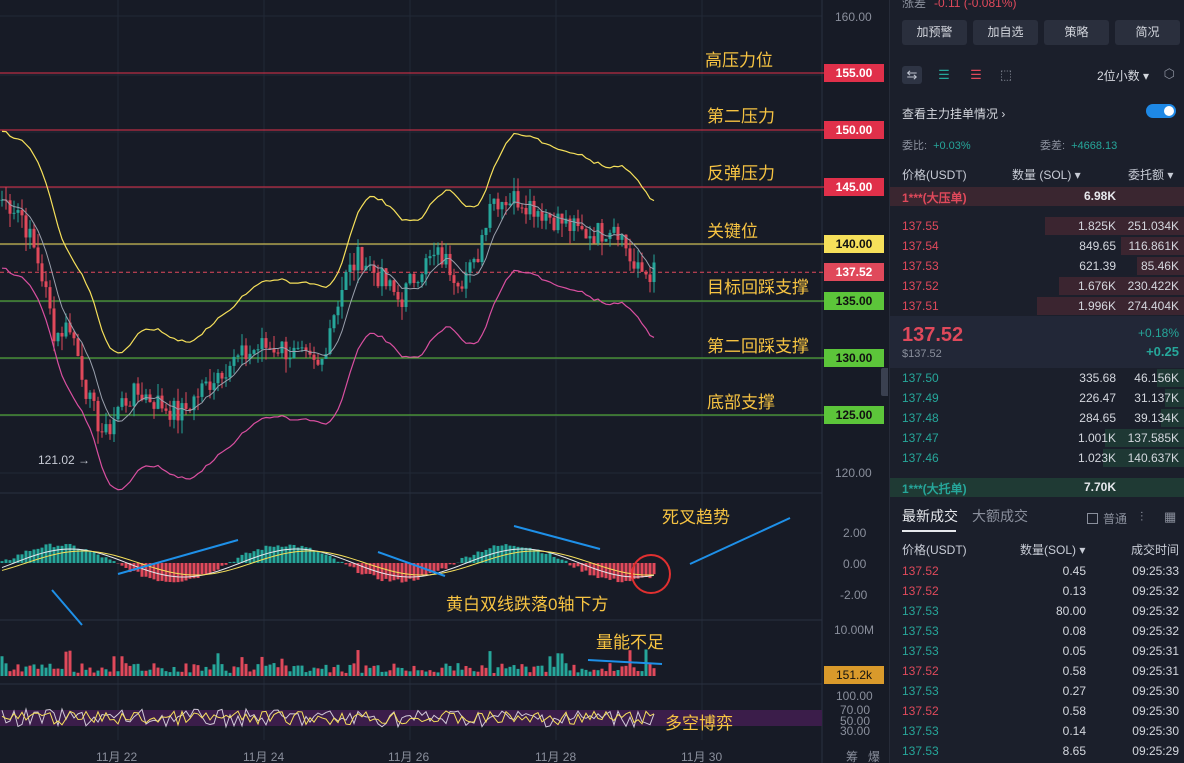  What do you see at coordinates (1037, 266) in the screenshot?
I see `ask-row: 137.53 621.39 85.46K` at bounding box center [1037, 266].